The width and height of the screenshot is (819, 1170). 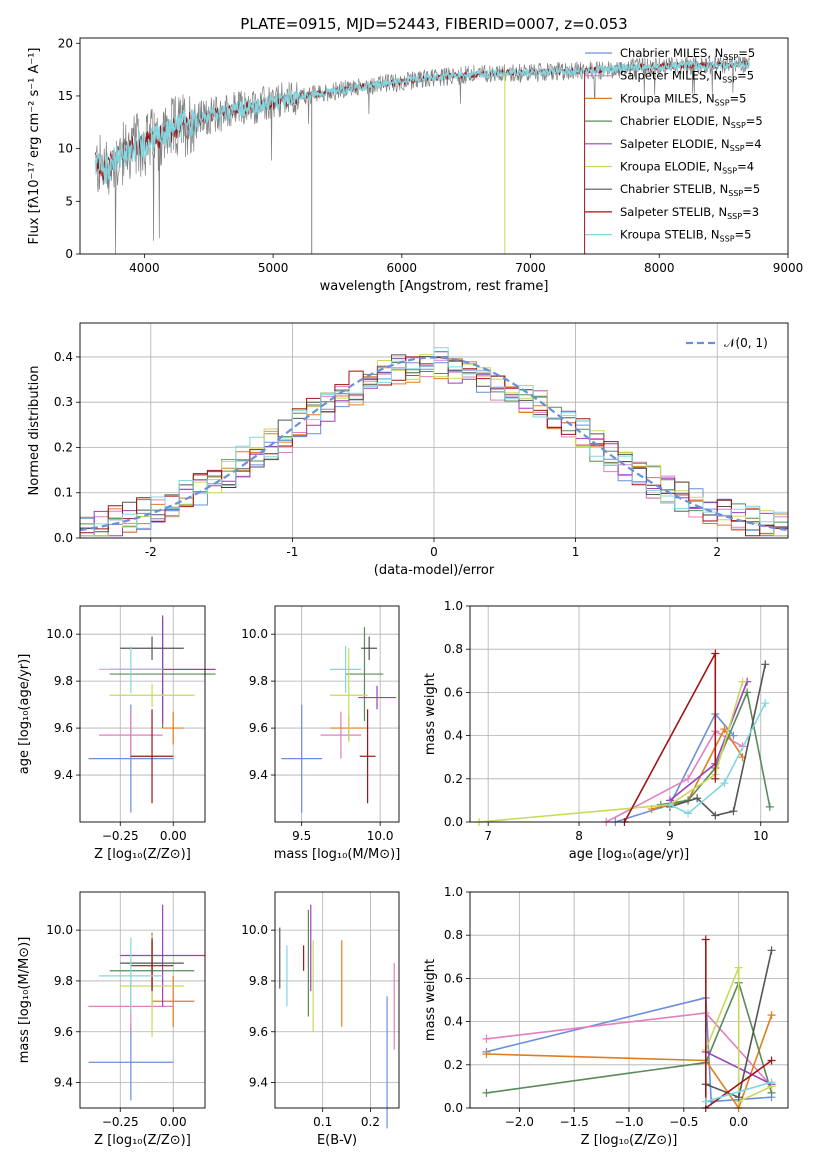 What do you see at coordinates (746, 343) in the screenshot?
I see `legend-entry: 𝒩(0, 1)` at bounding box center [746, 343].